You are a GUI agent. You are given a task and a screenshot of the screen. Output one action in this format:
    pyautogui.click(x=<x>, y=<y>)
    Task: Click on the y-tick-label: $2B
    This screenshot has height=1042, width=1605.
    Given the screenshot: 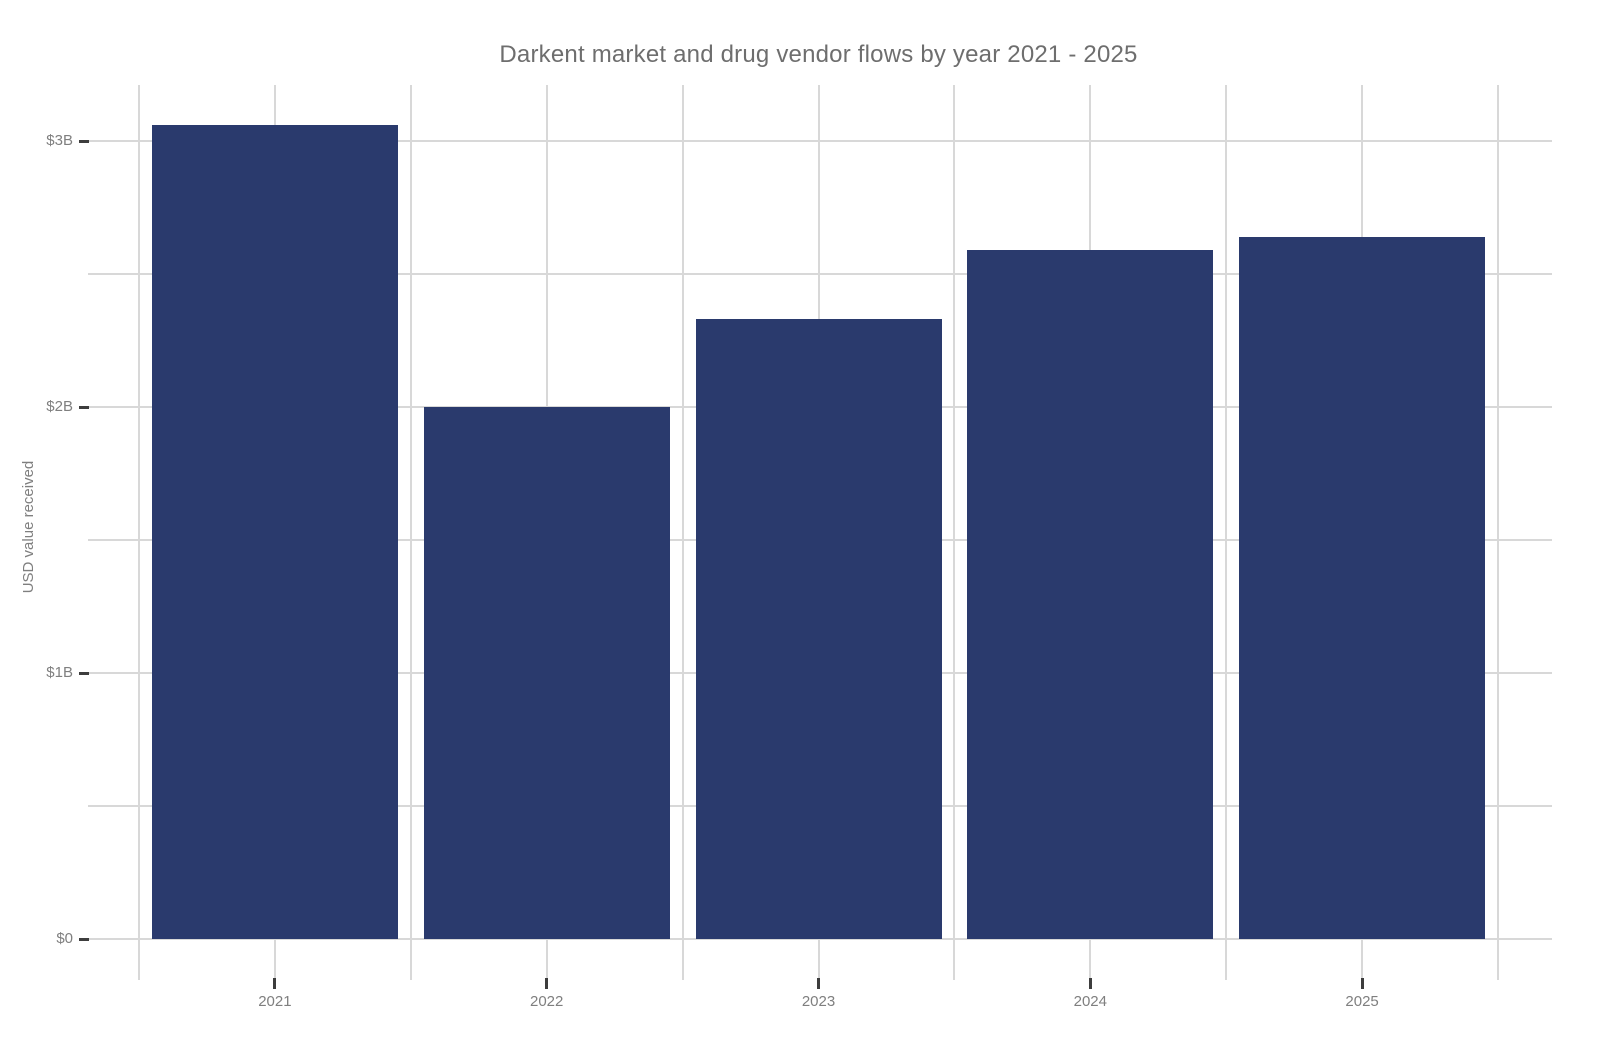 What is the action you would take?
    pyautogui.click(x=59, y=406)
    